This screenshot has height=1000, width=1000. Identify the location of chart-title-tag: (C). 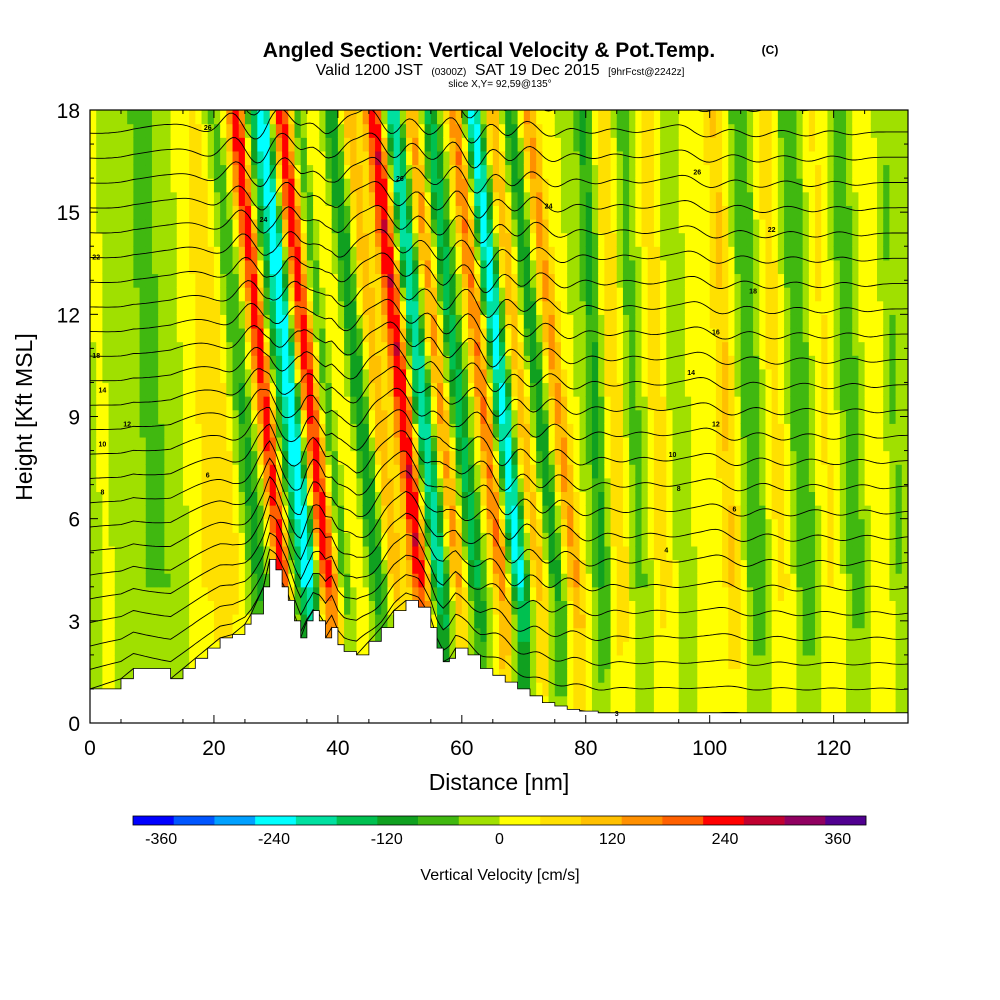
(770, 50).